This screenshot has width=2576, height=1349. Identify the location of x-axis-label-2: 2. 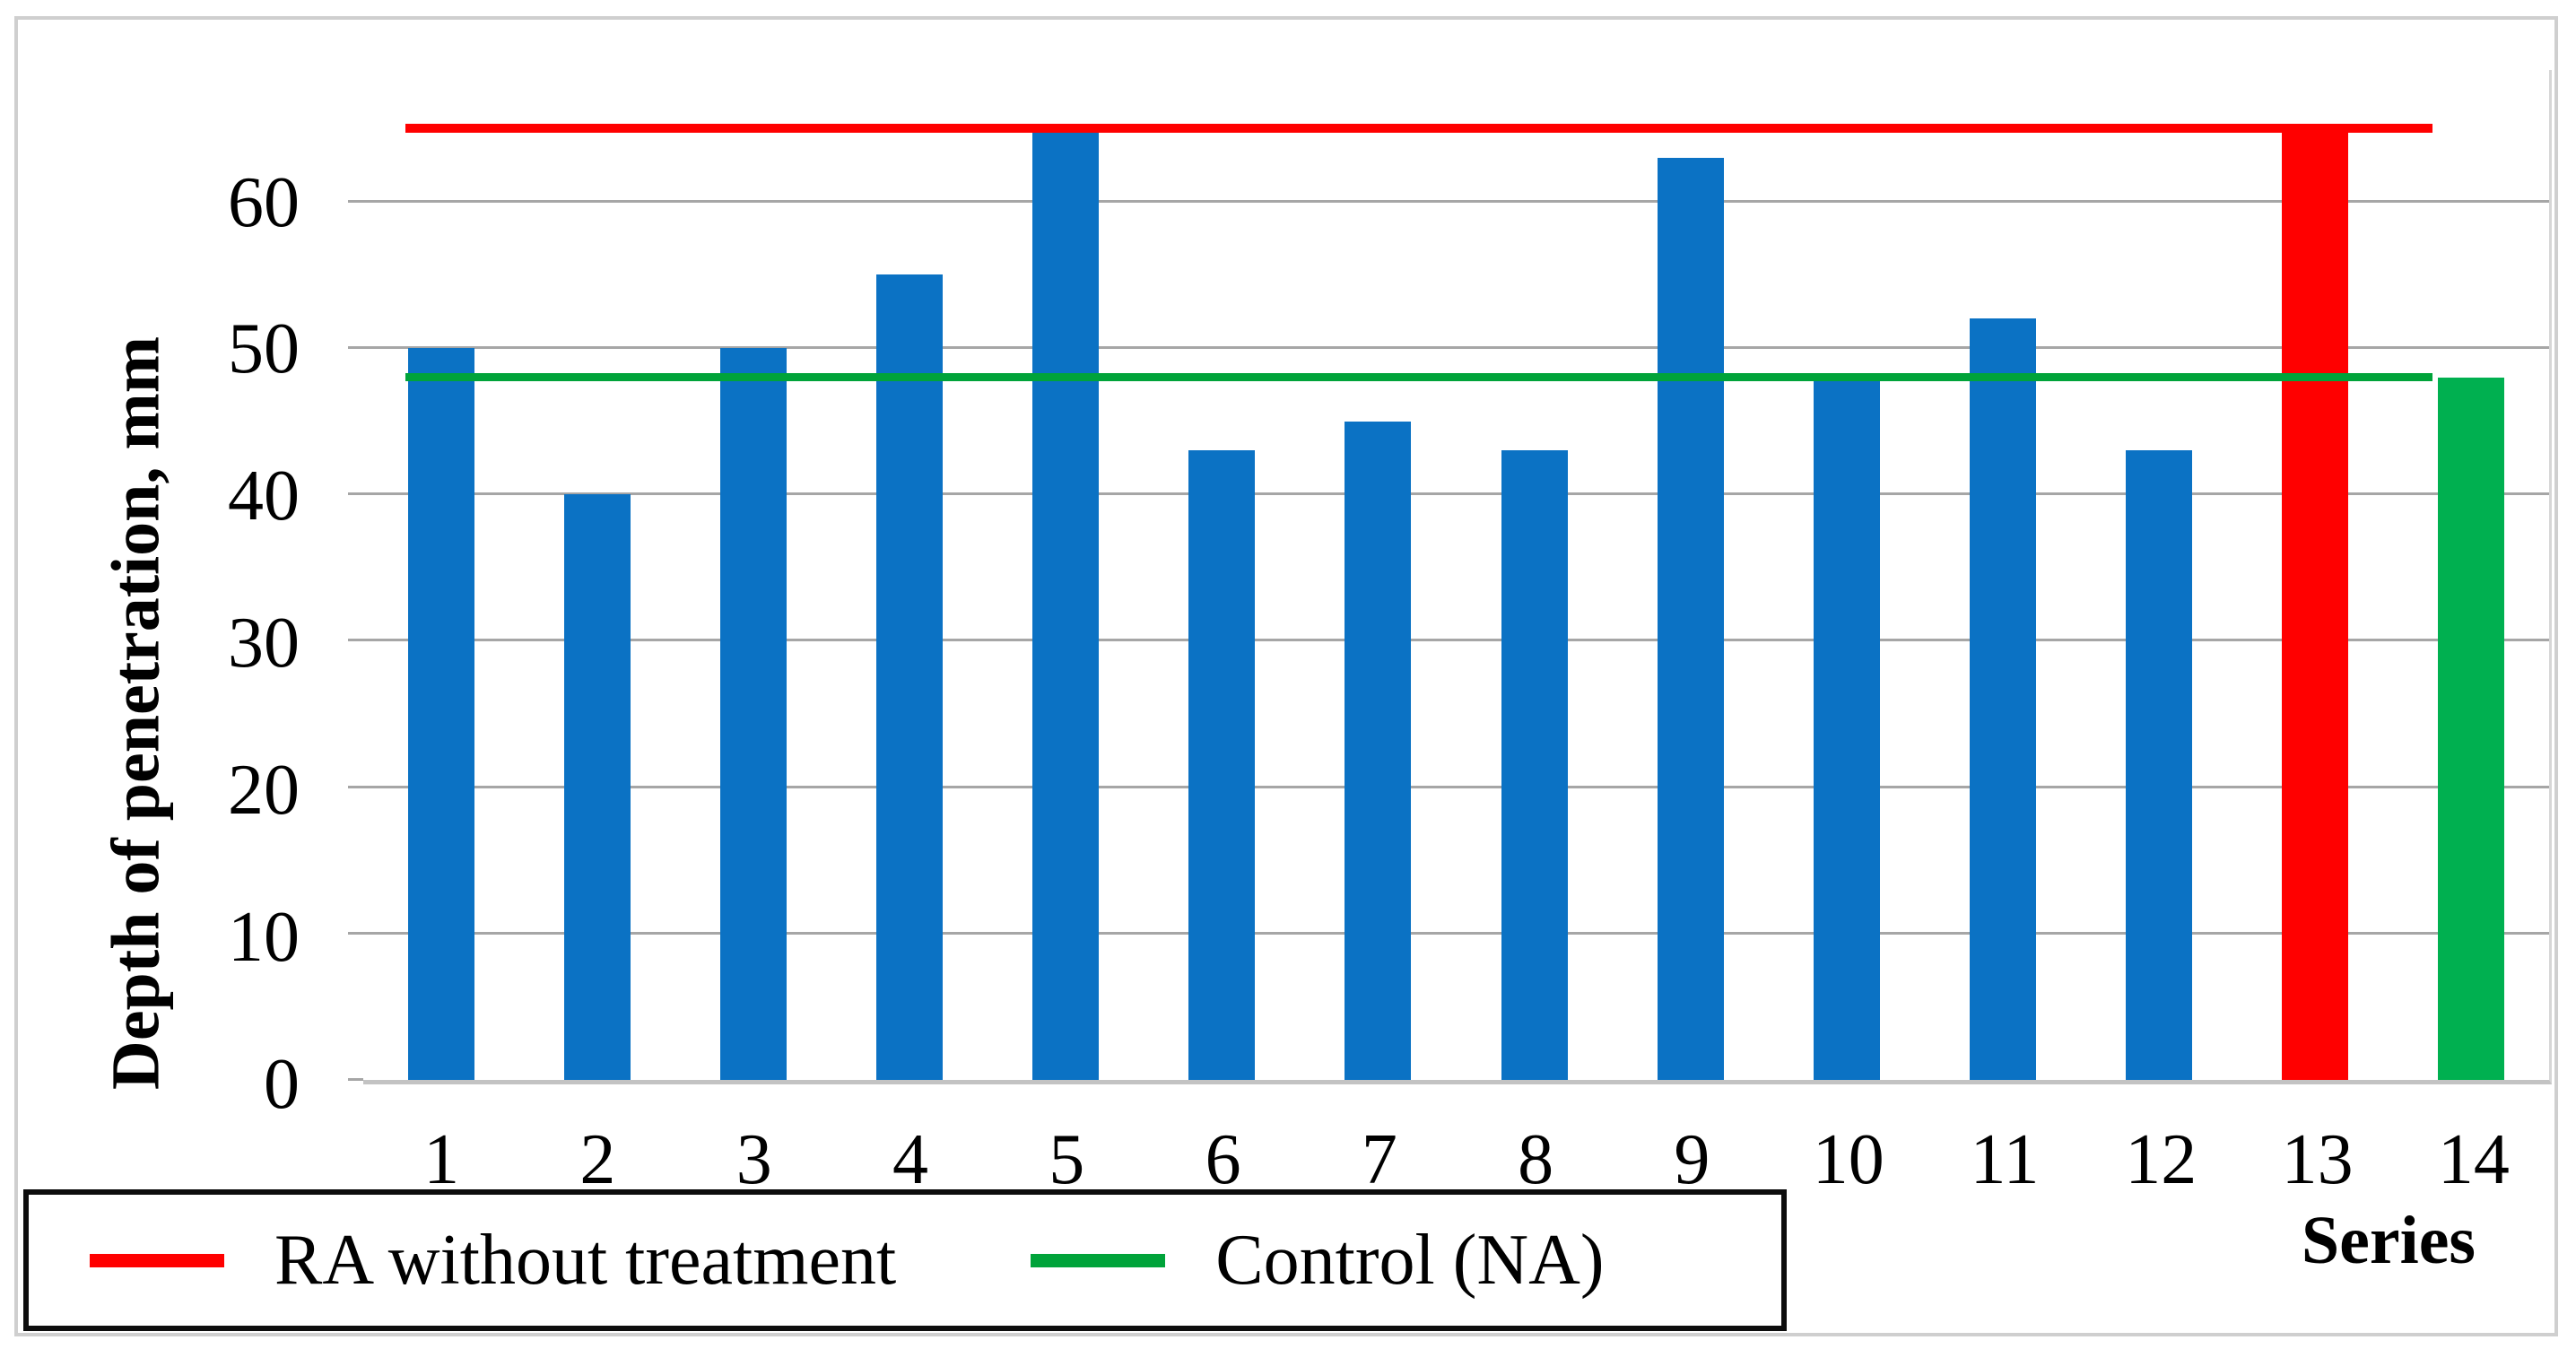
(597, 1159).